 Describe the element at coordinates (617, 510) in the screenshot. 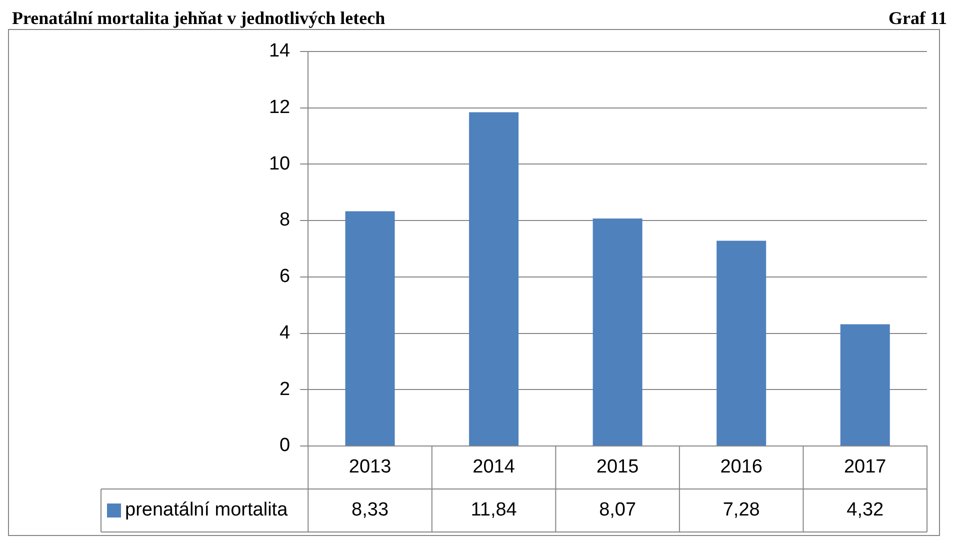

I see `data-label: 8,07` at that location.